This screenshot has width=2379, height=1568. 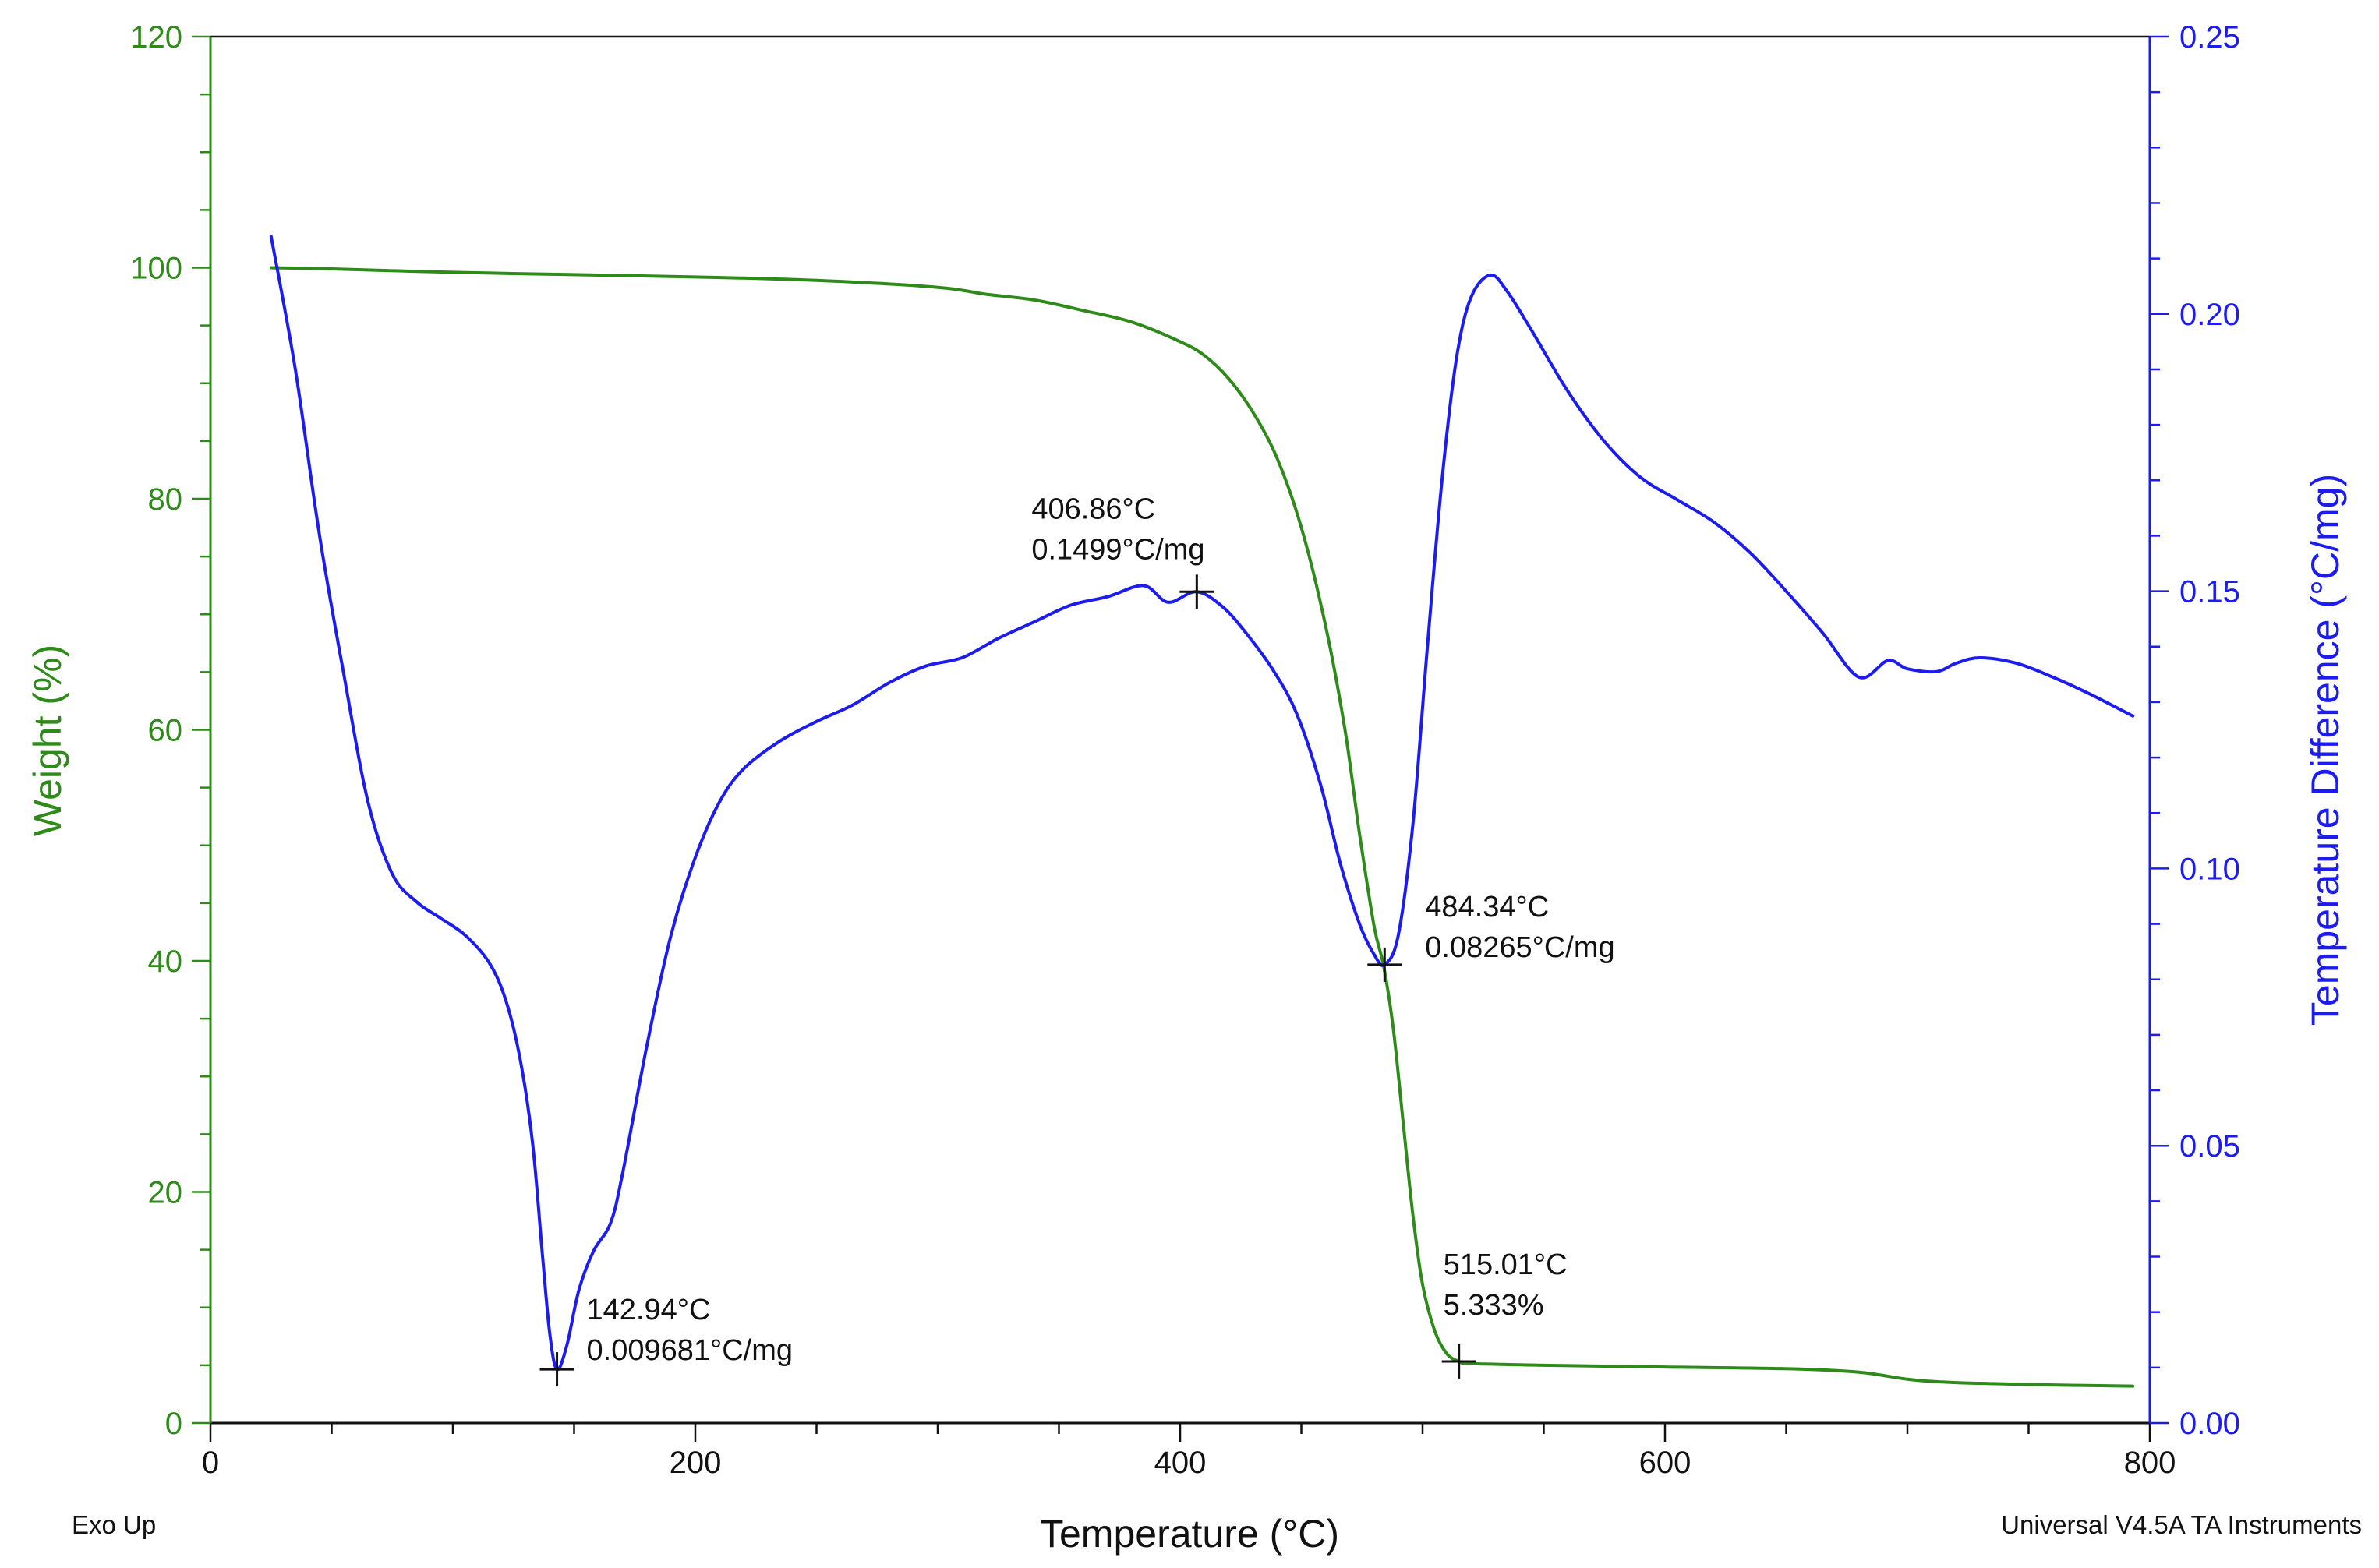 What do you see at coordinates (211, 1463) in the screenshot?
I see `x-tick-label: 0` at bounding box center [211, 1463].